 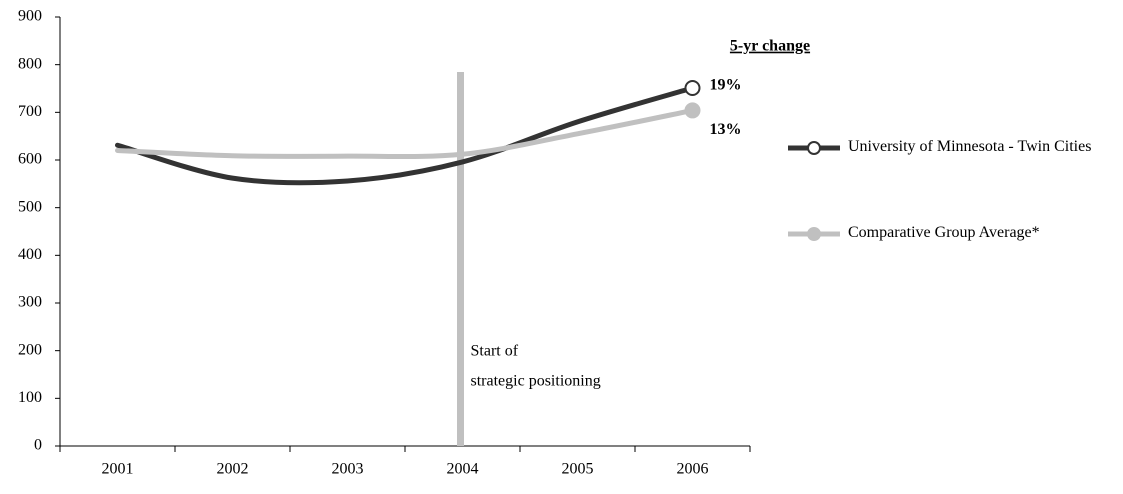 I want to click on x-tick-label: 2003, so click(x=348, y=469).